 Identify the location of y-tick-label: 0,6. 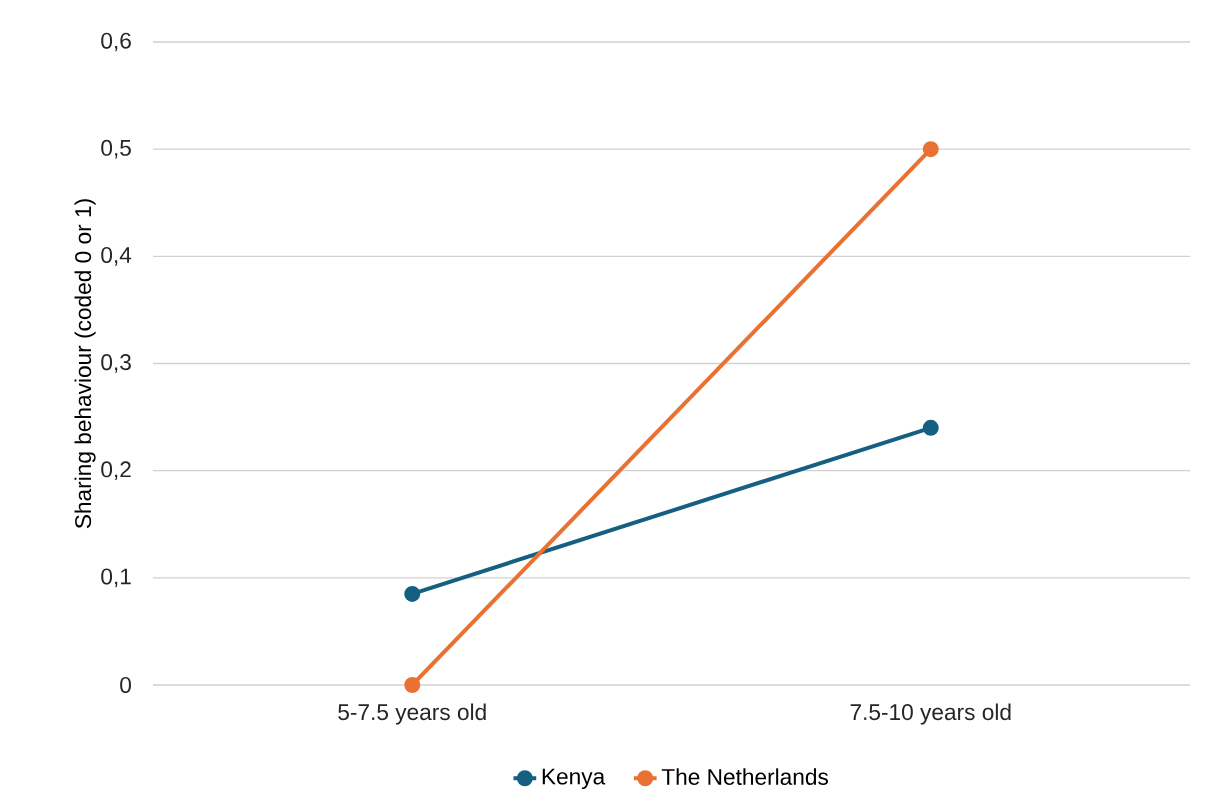
(116, 42).